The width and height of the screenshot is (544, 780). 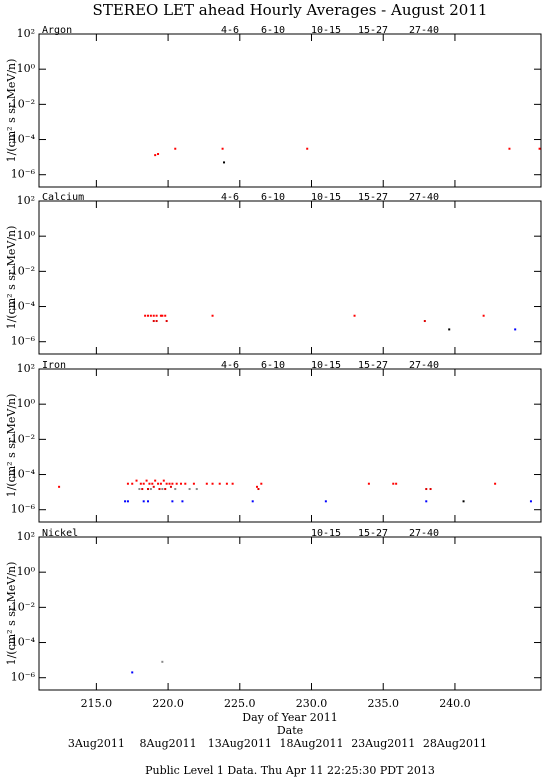 I want to click on x-tick-label: 225.0, so click(x=240, y=703).